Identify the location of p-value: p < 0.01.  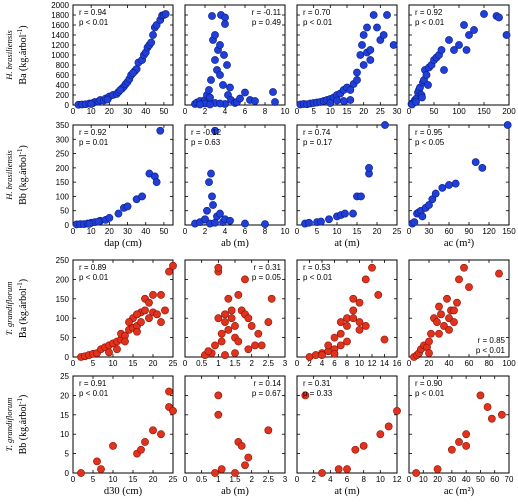
(430, 22).